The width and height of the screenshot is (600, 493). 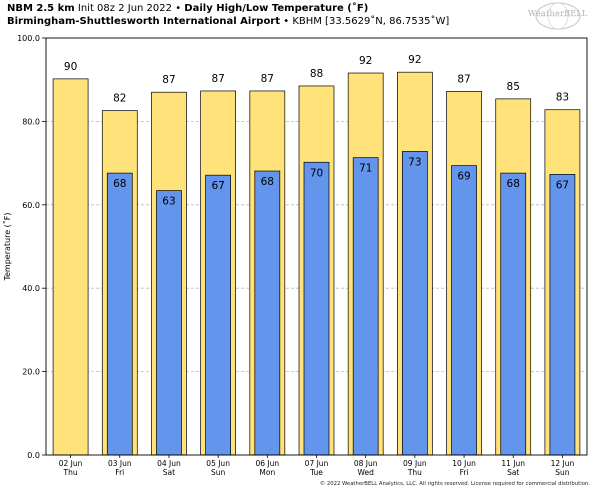 What do you see at coordinates (316, 74) in the screenshot?
I see `high-temp-label: 88` at bounding box center [316, 74].